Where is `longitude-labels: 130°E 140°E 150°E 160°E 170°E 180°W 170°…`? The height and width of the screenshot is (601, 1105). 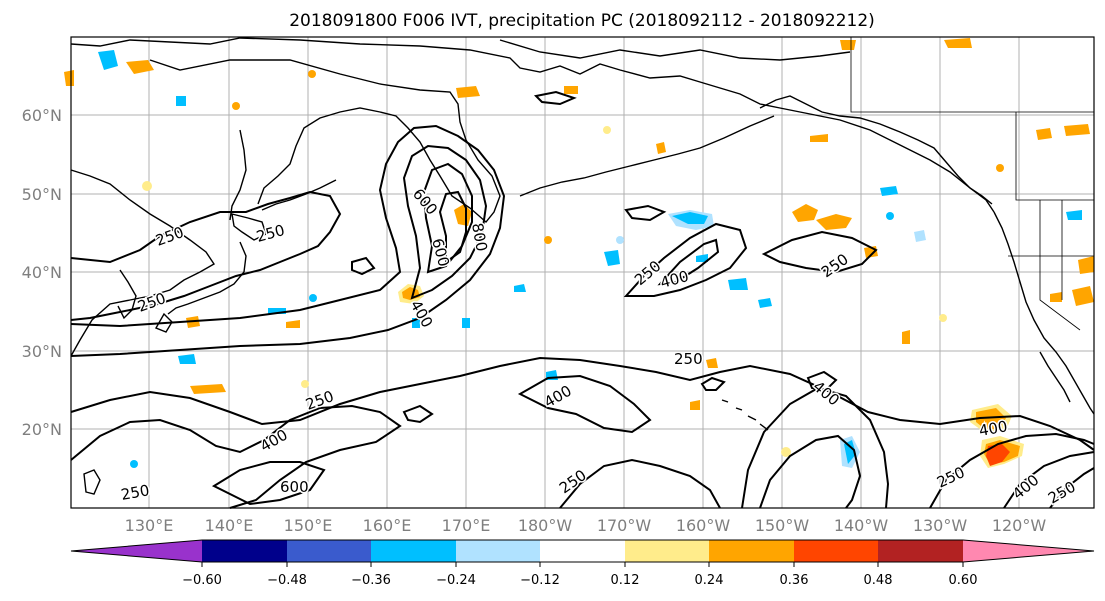
longitude-labels: 130°E 140°E 150°E 160°E 170°E 180°W 170°… is located at coordinates (586, 525).